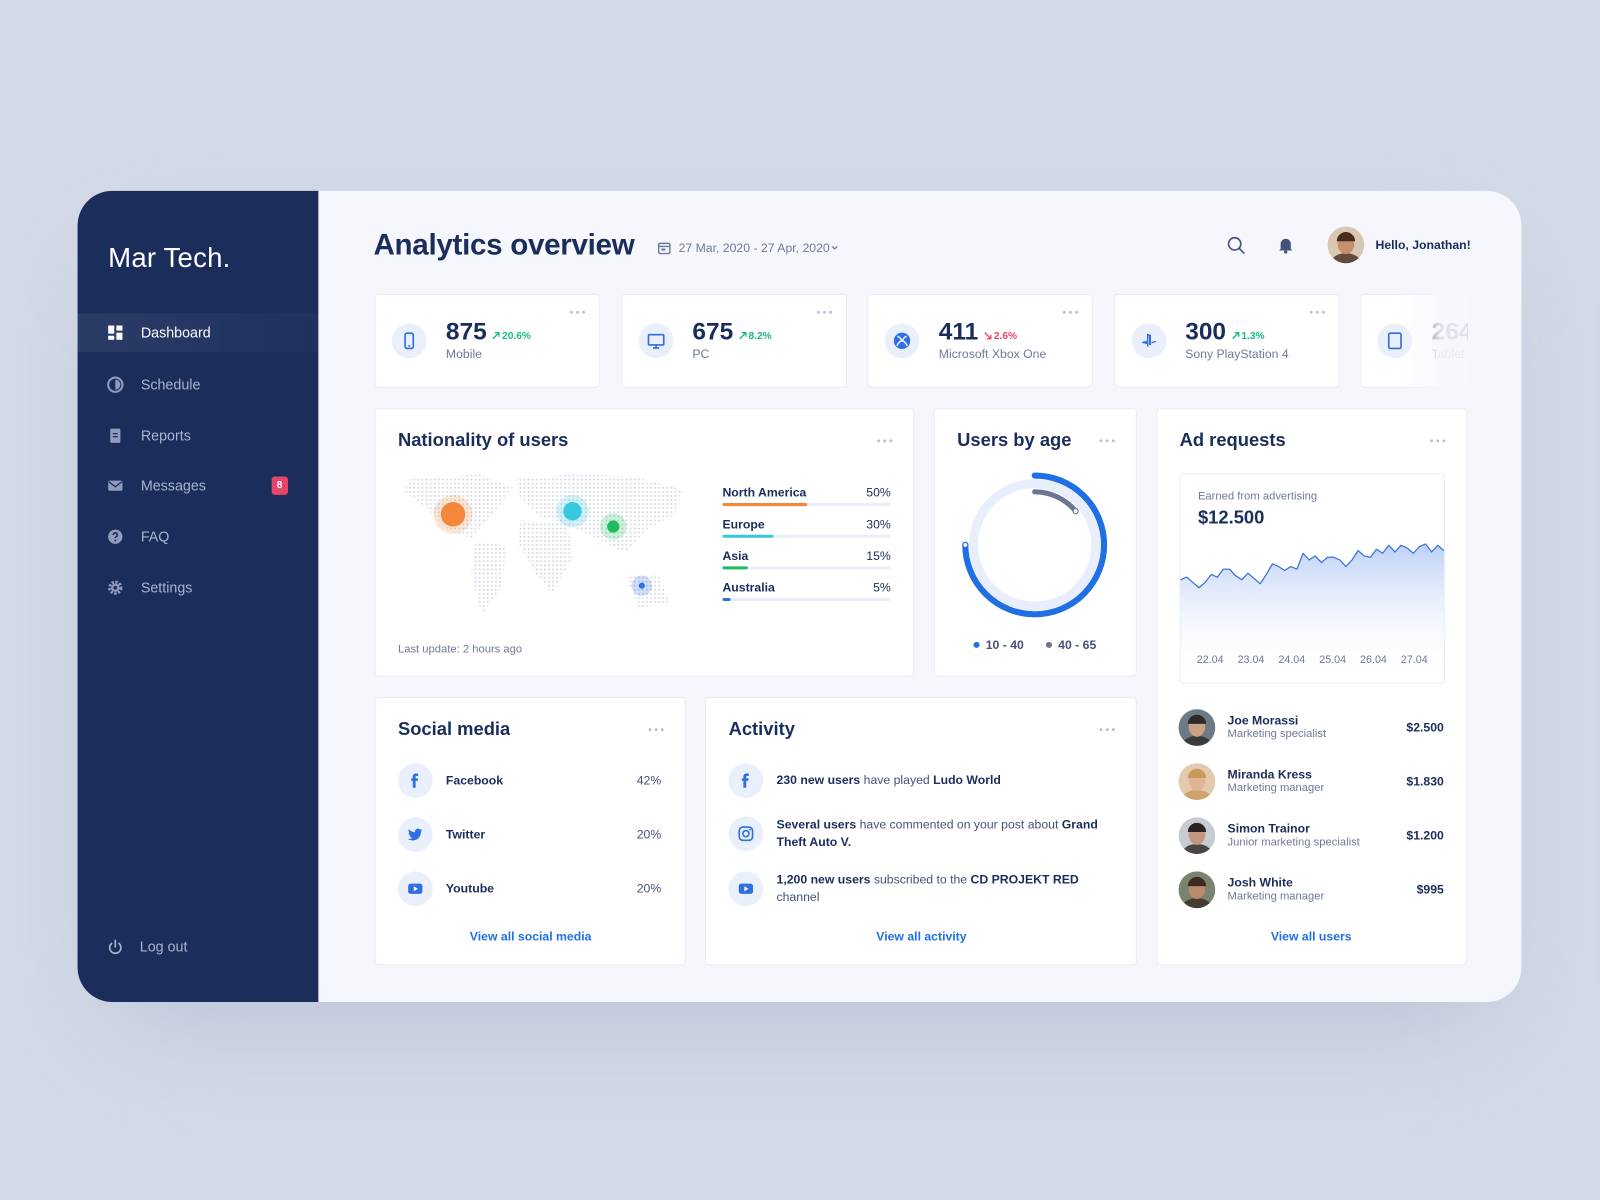  Describe the element at coordinates (967, 780) in the screenshot. I see `activity-highlight: Ludo World` at that location.